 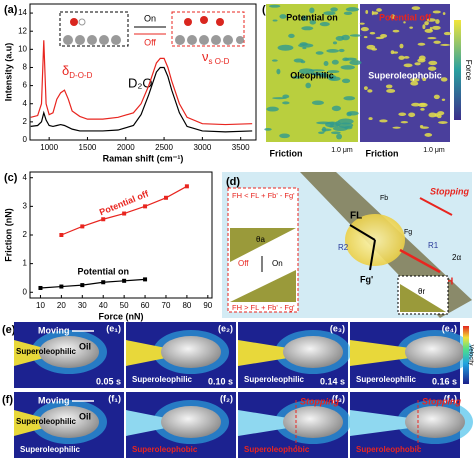 What do you see at coordinates (386, 379) in the screenshot?
I see `surface-label: Superoleophilic` at bounding box center [386, 379].